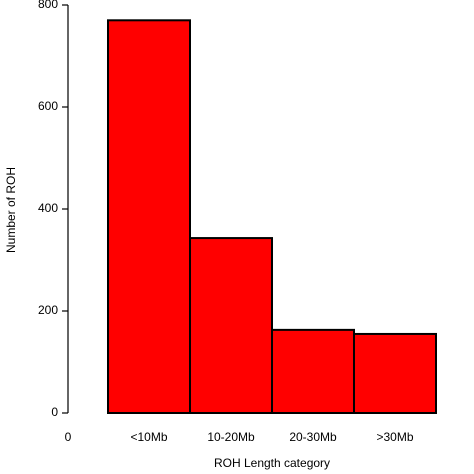 The image size is (474, 474). I want to click on y-tick-label: 600, so click(48, 106).